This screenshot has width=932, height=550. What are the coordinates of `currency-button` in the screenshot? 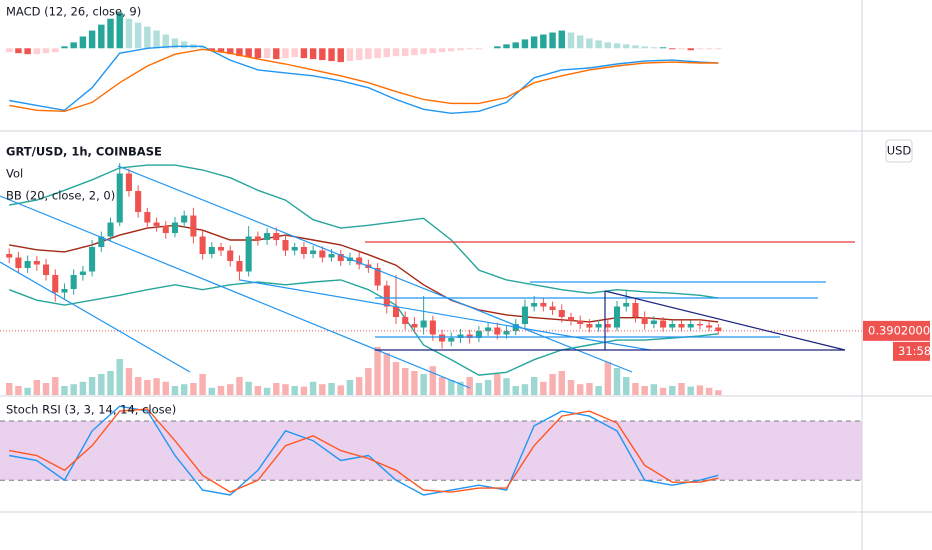 It's located at (899, 151).